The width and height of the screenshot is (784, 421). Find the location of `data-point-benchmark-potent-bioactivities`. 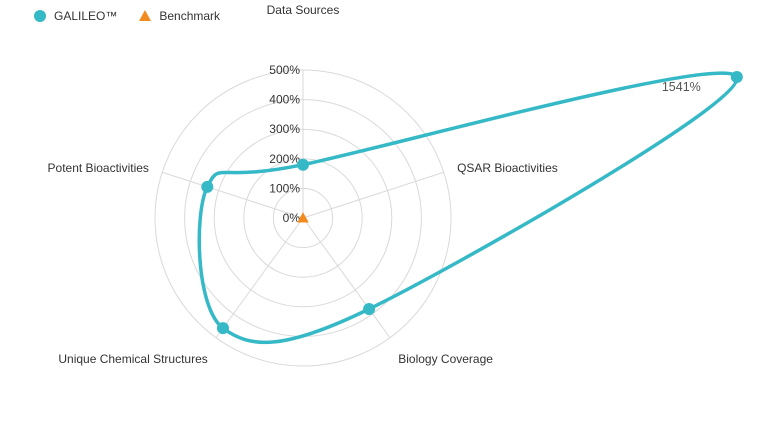

data-point-benchmark-potent-bioactivities is located at coordinates (303, 217).